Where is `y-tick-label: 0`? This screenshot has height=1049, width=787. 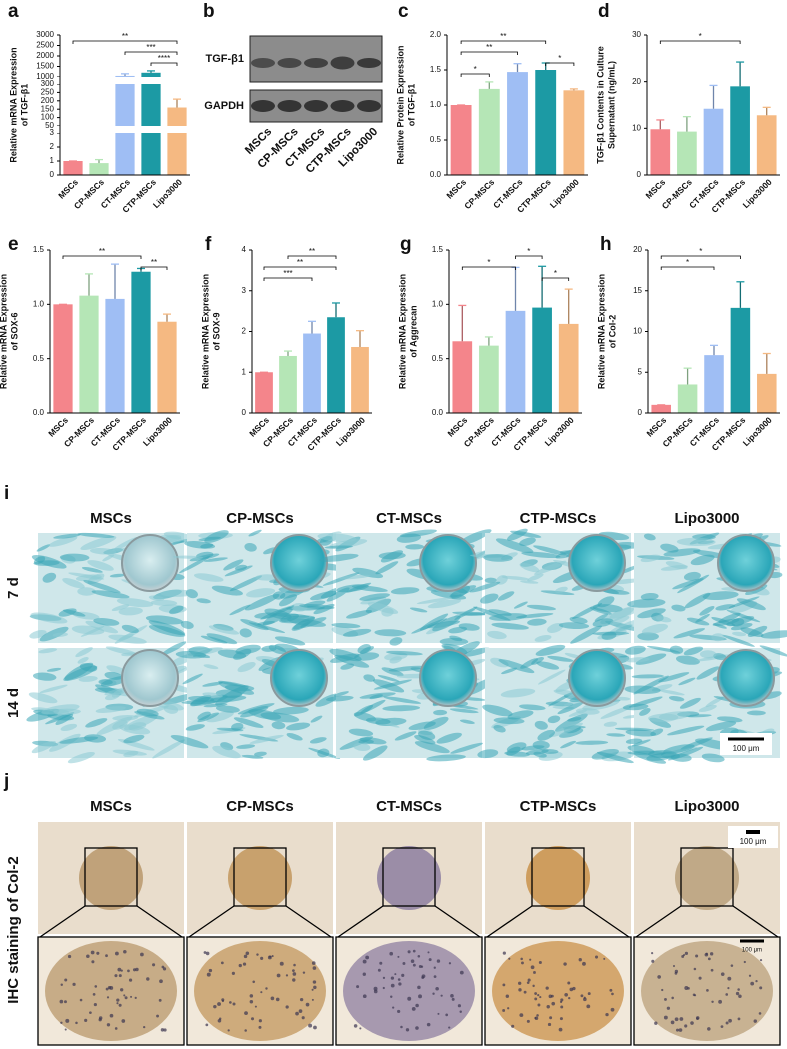
y-tick-label: 0 is located at coordinates (244, 412).